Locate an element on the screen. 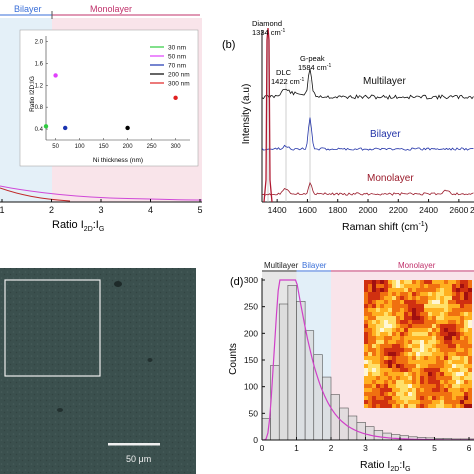 The image size is (474, 474). particle is located at coordinates (118, 284).